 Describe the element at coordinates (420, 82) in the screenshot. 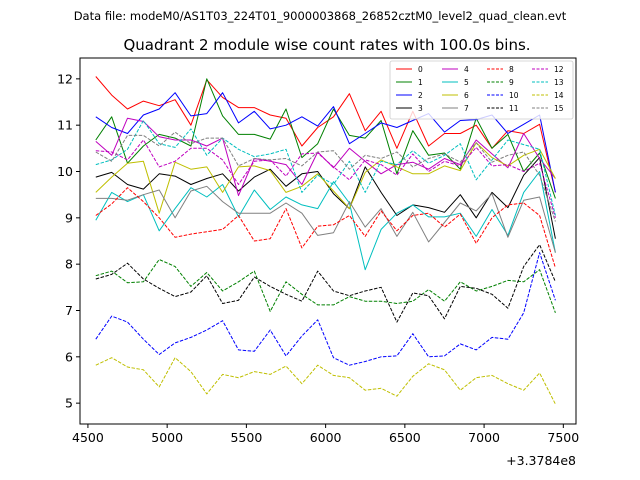

I see `legend-label-module-1: 1` at that location.